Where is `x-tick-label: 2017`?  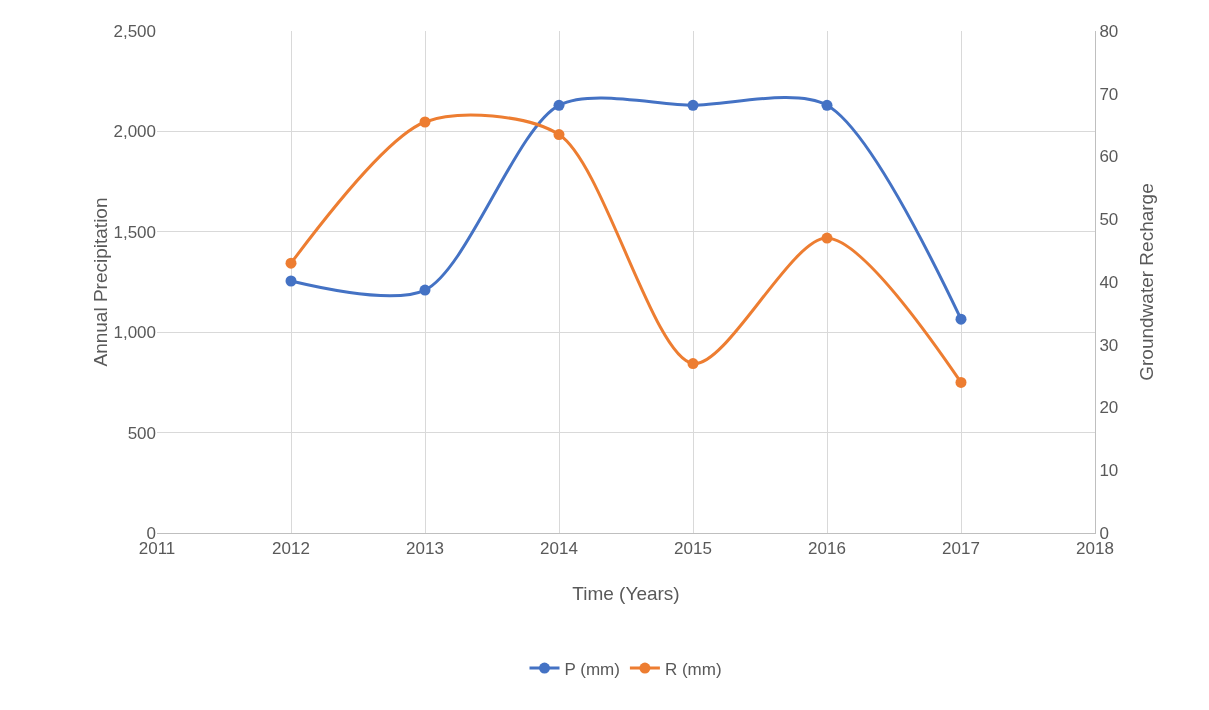 x-tick-label: 2017 is located at coordinates (961, 549).